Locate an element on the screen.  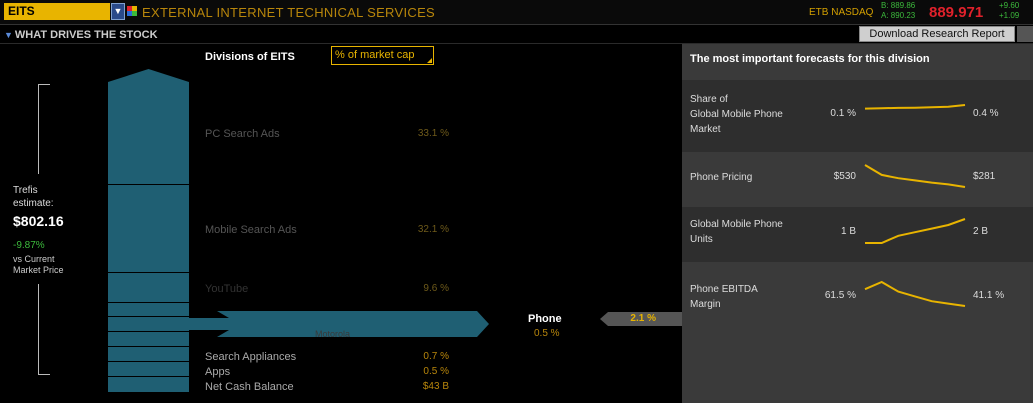
forecast-row-pricing: Phone Pricing $530 $281 is located at coordinates (857, 179).